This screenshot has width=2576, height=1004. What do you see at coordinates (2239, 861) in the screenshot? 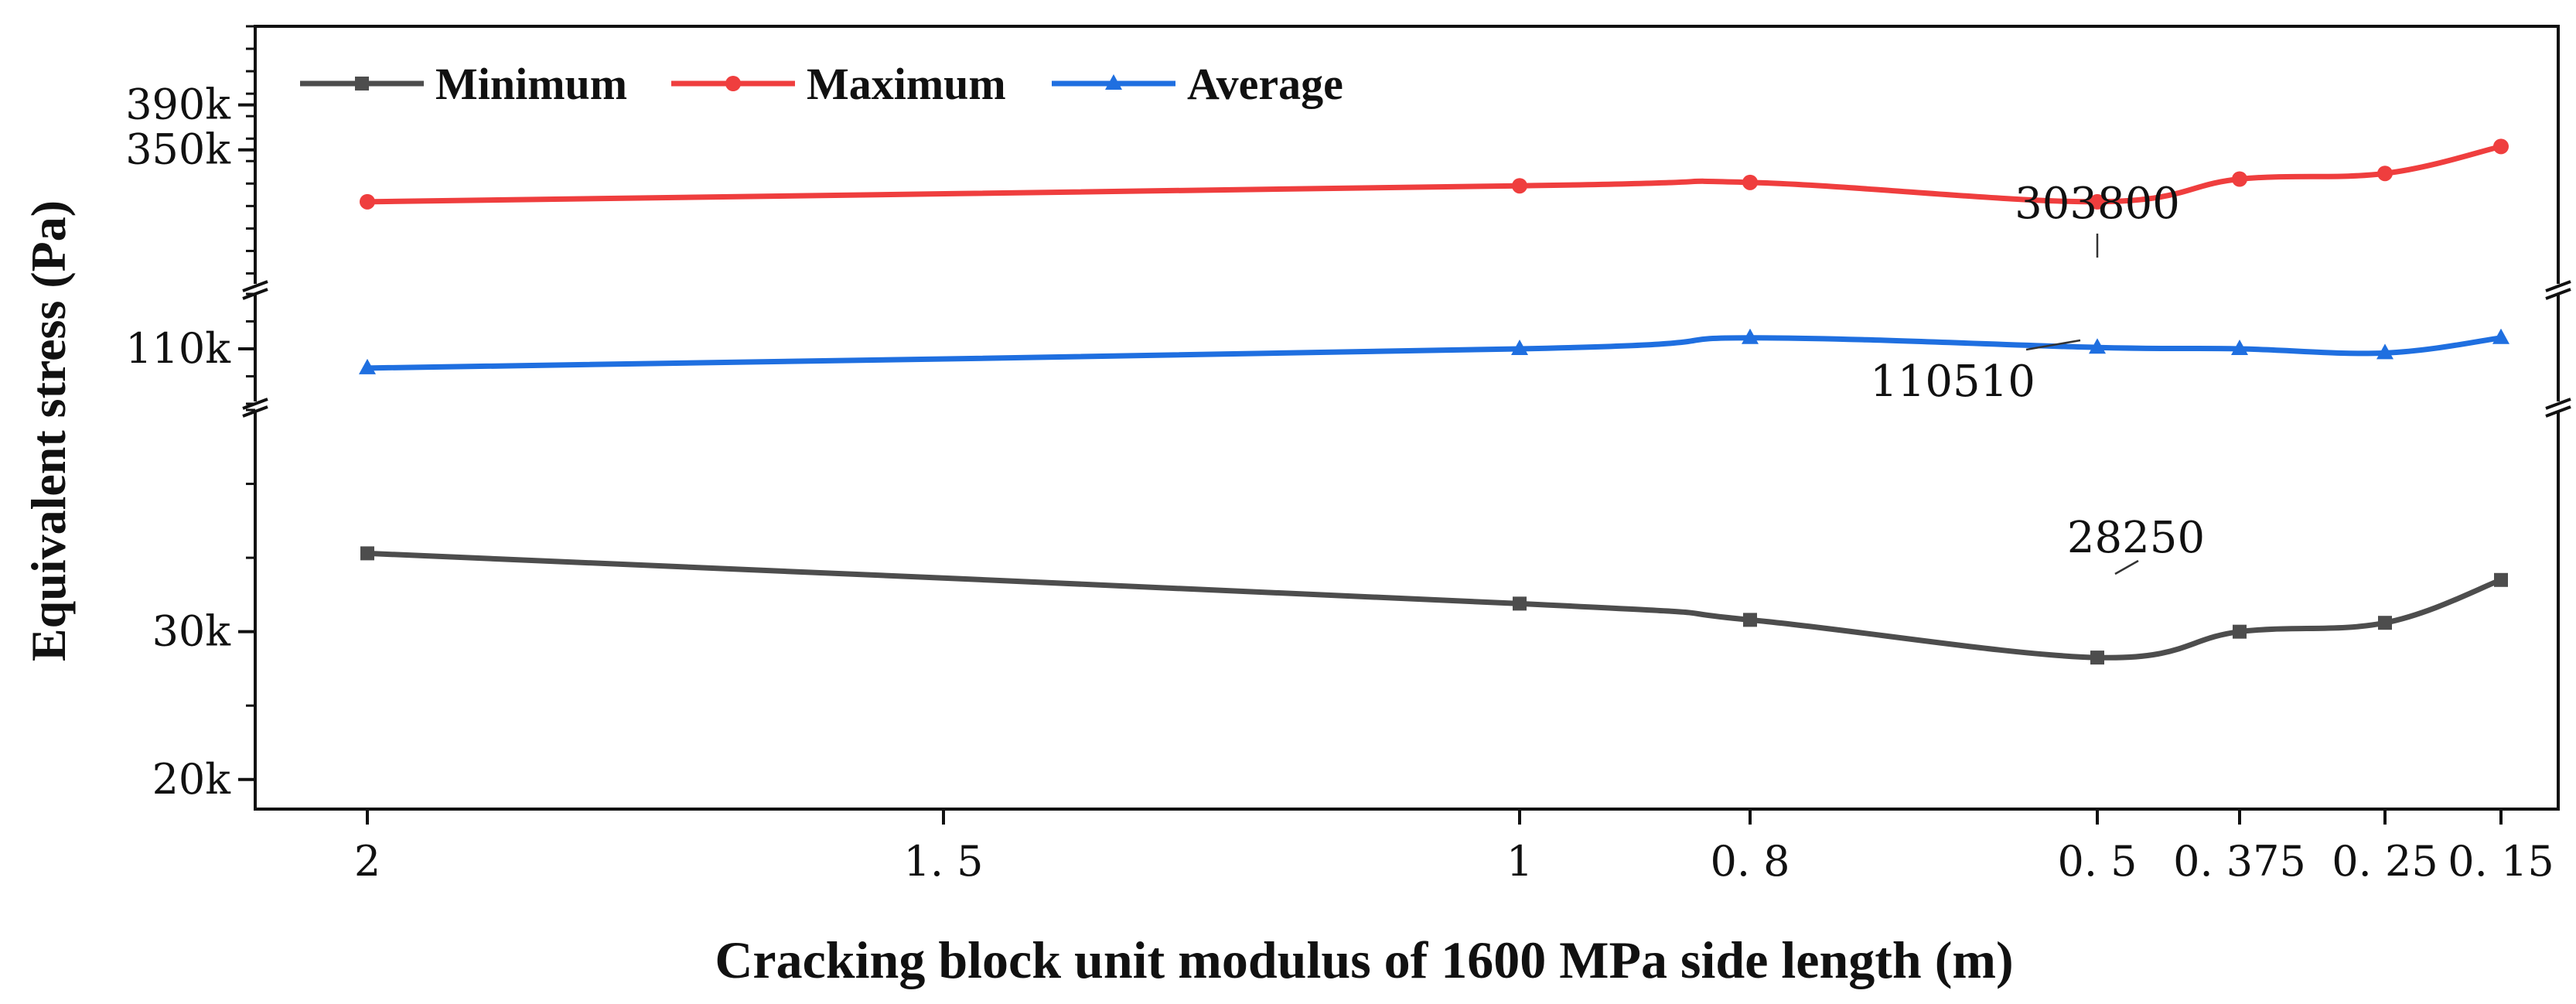
I see `x-tick-label: 0. 375` at bounding box center [2239, 861].